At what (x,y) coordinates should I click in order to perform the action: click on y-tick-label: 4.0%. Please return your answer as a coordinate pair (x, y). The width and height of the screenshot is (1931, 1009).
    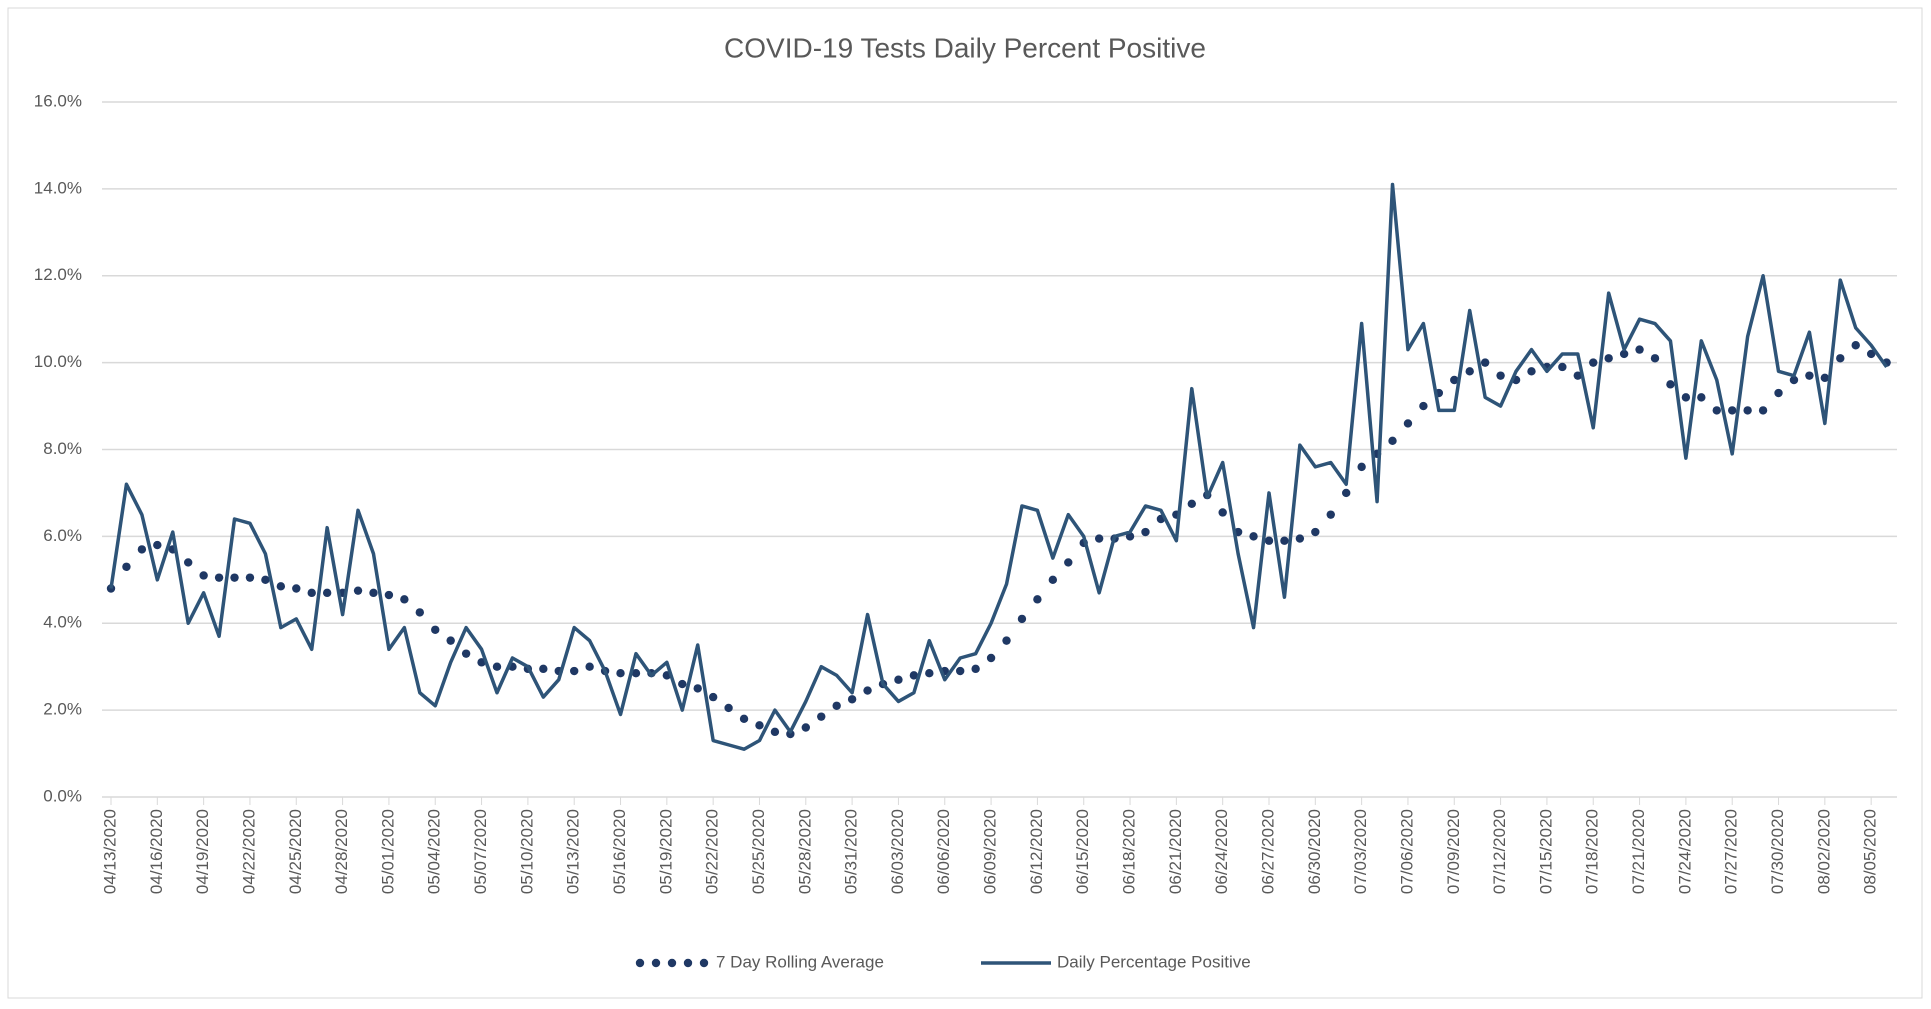
    Looking at the image, I should click on (62, 622).